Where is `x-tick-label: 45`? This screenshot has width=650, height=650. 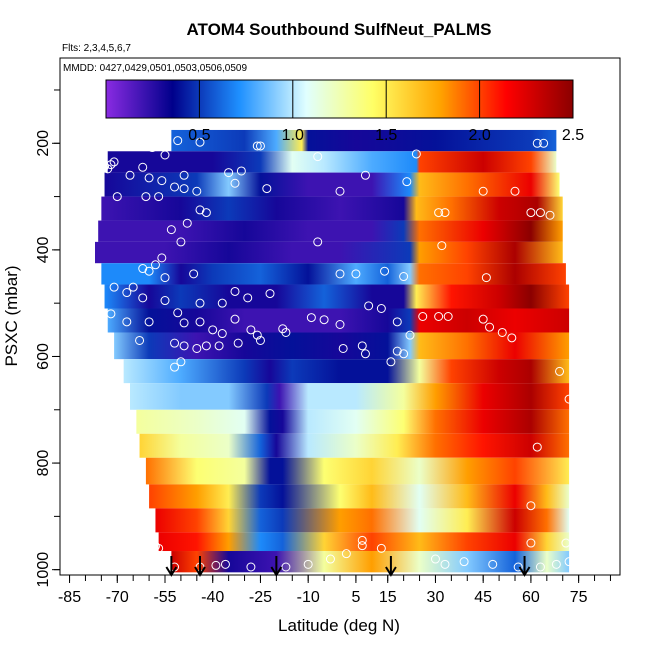 x-tick-label: 45 is located at coordinates (483, 597).